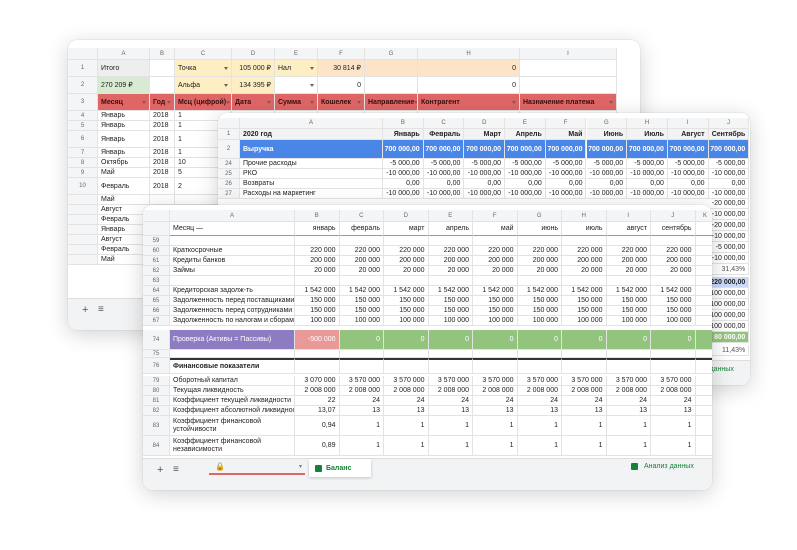 The image size is (797, 550). I want to click on cell: 20 000, so click(584, 271).